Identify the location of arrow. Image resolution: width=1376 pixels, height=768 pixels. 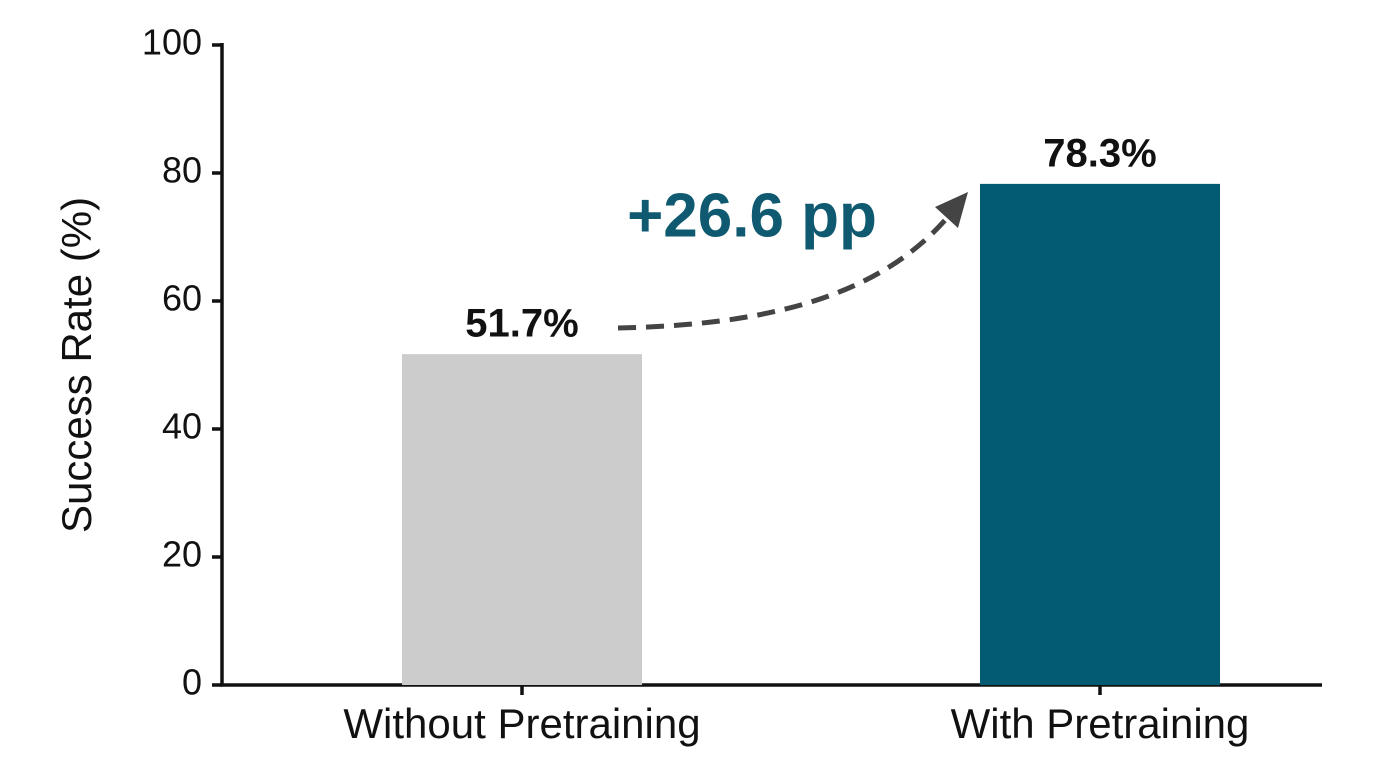
(785, 270).